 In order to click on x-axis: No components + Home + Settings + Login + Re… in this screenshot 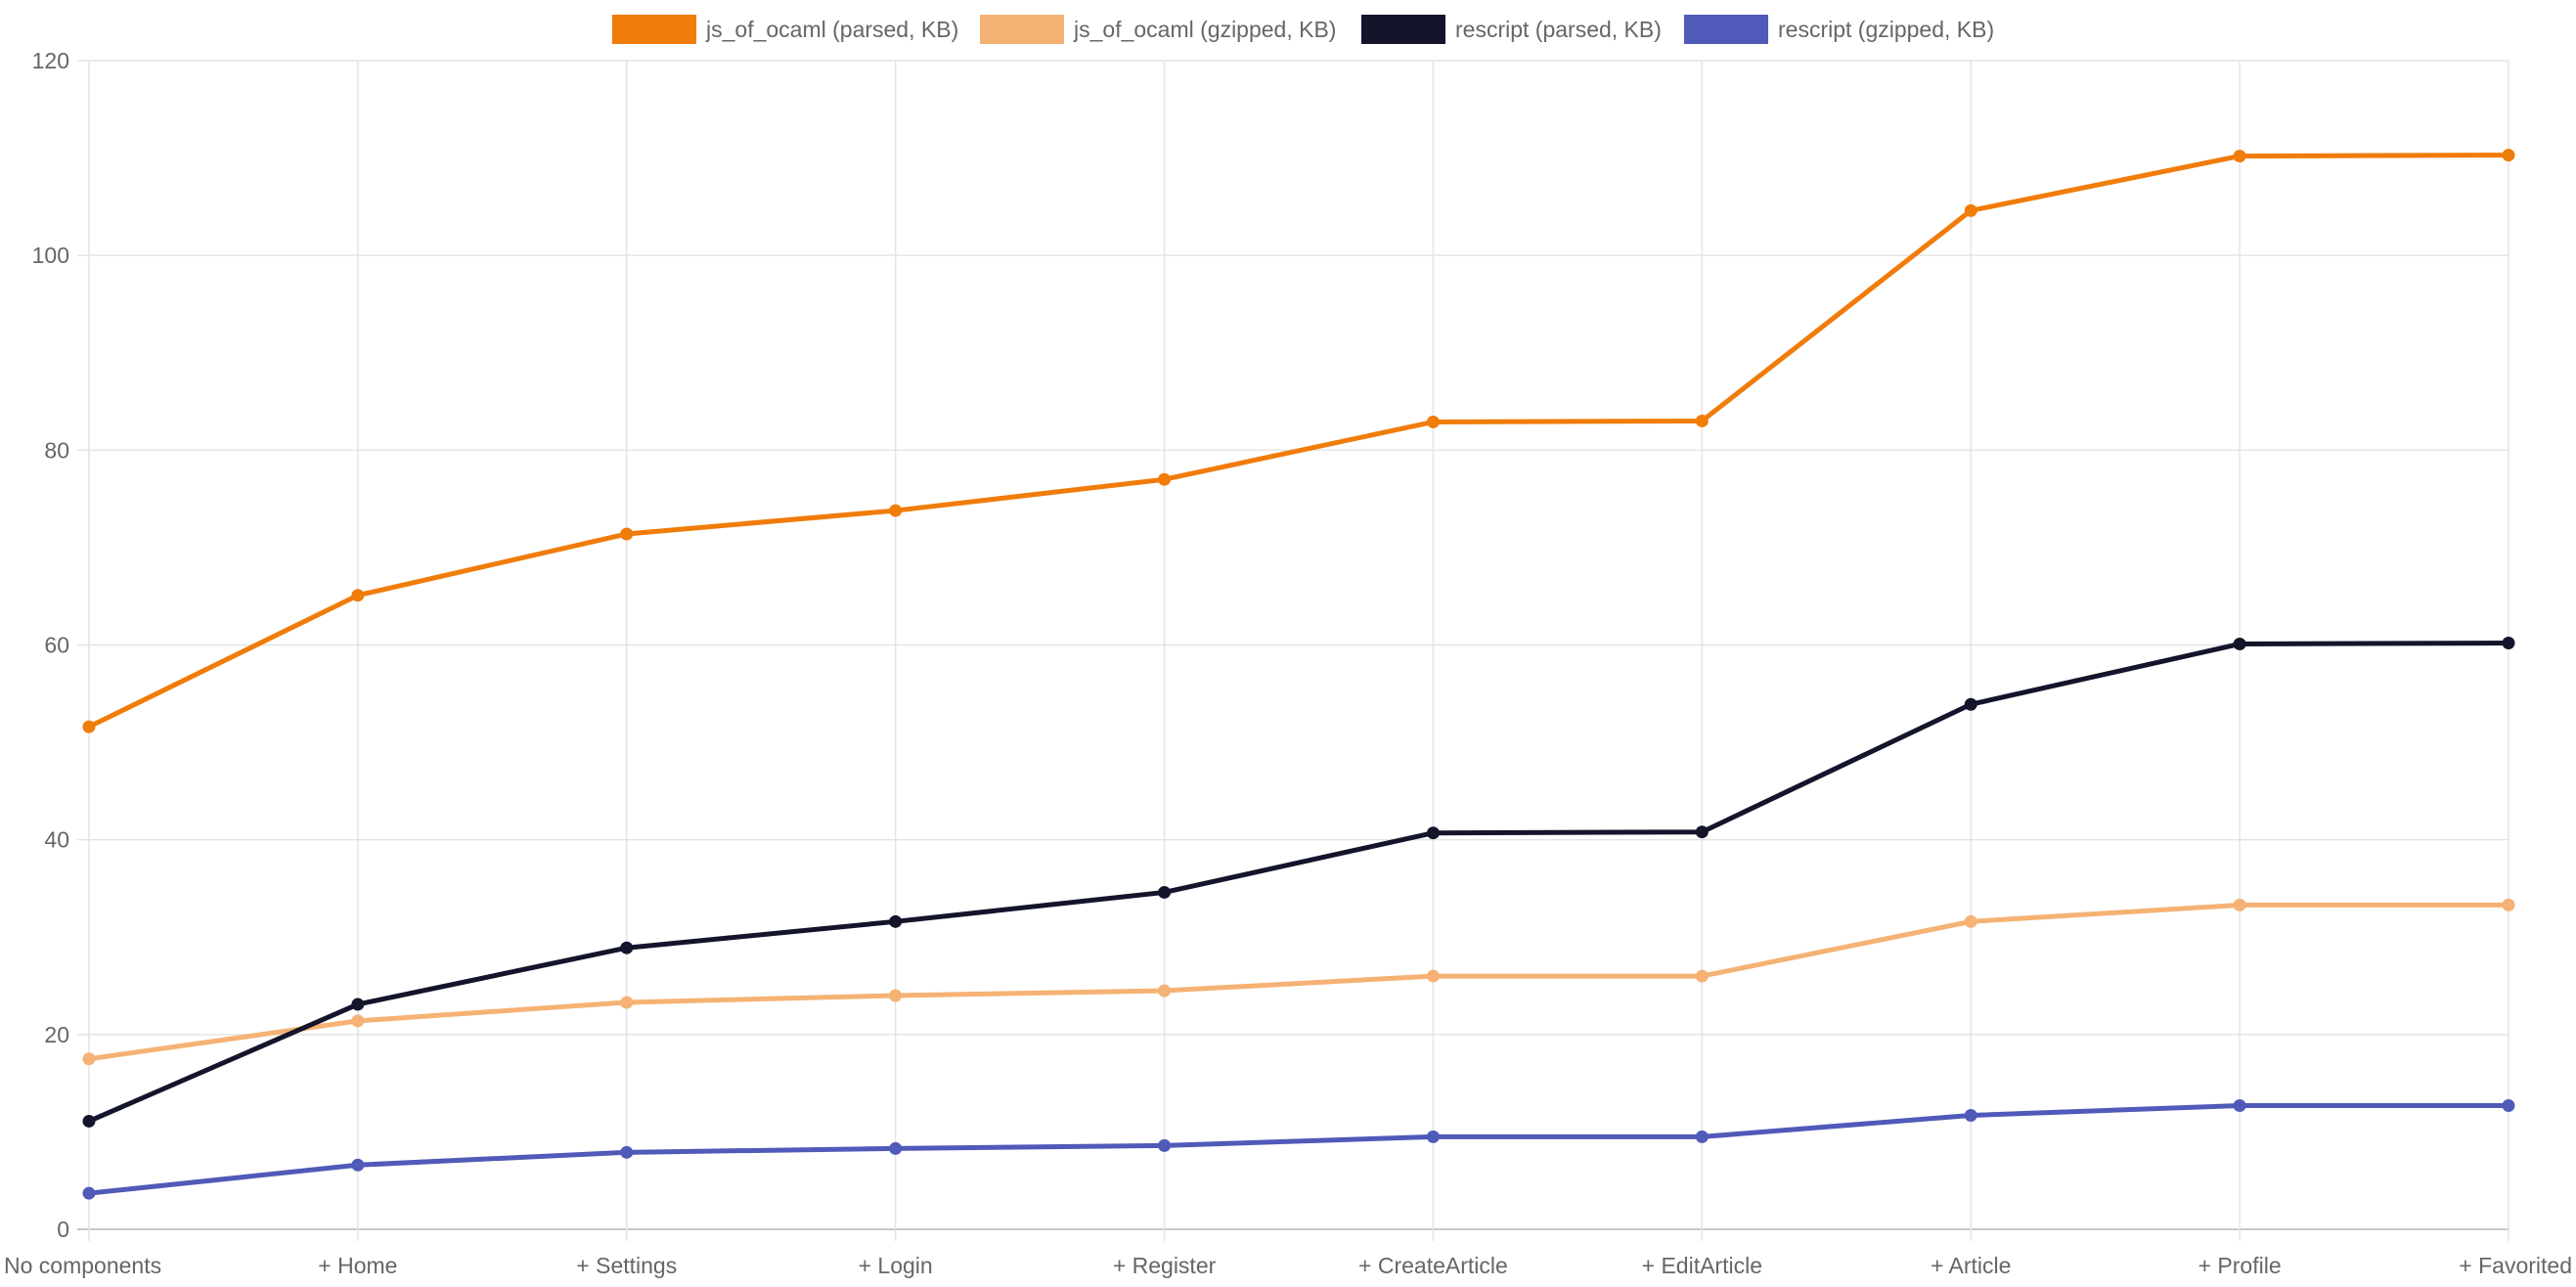, I will do `click(1288, 1265)`.